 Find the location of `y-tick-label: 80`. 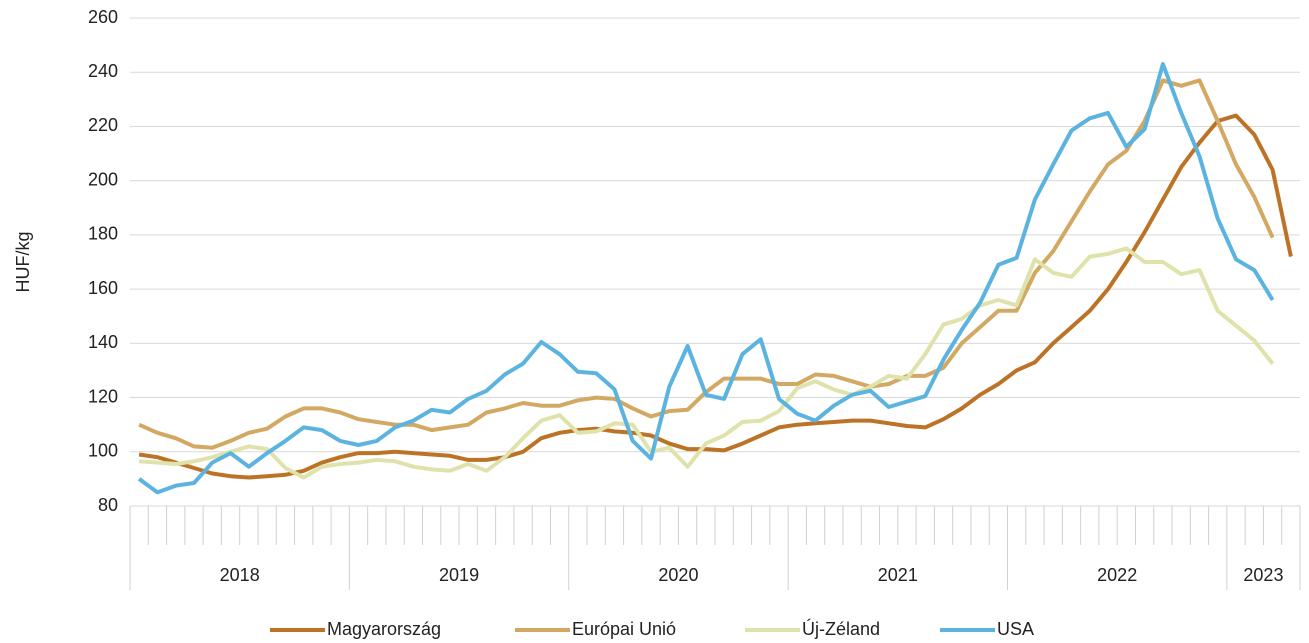

y-tick-label: 80 is located at coordinates (108, 505).